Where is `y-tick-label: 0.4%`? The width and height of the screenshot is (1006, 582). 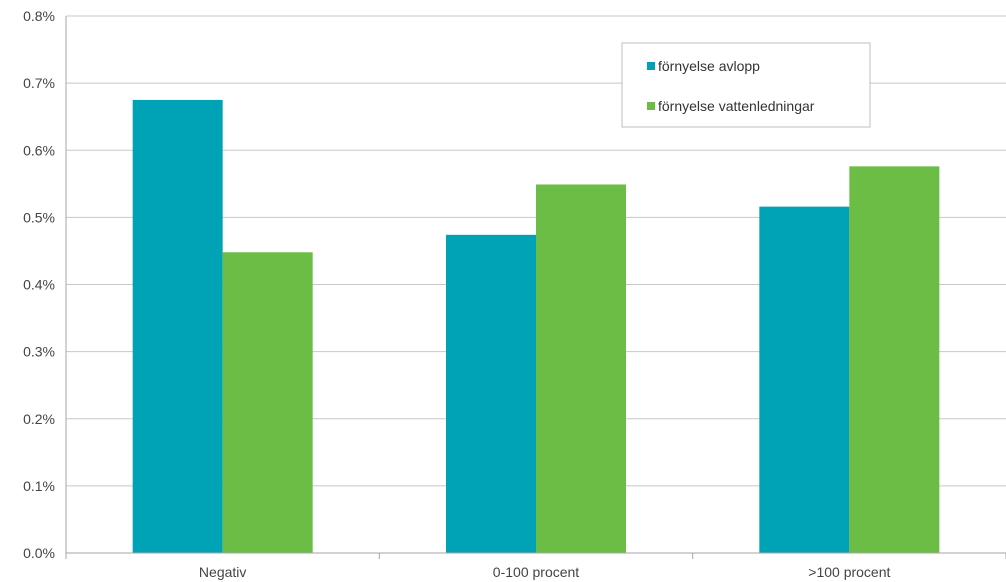 y-tick-label: 0.4% is located at coordinates (39, 285).